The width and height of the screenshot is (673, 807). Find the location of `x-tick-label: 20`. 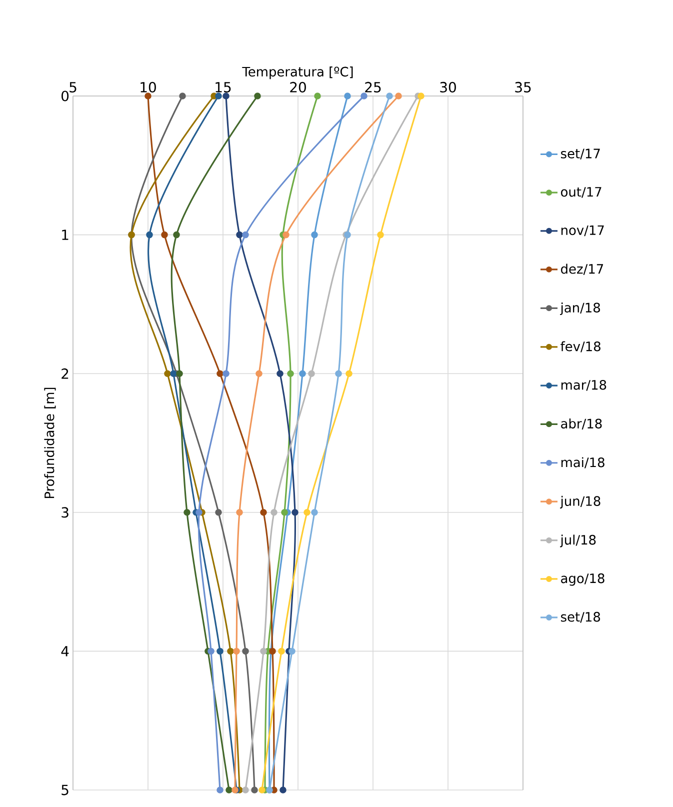

x-tick-label: 20 is located at coordinates (298, 87).